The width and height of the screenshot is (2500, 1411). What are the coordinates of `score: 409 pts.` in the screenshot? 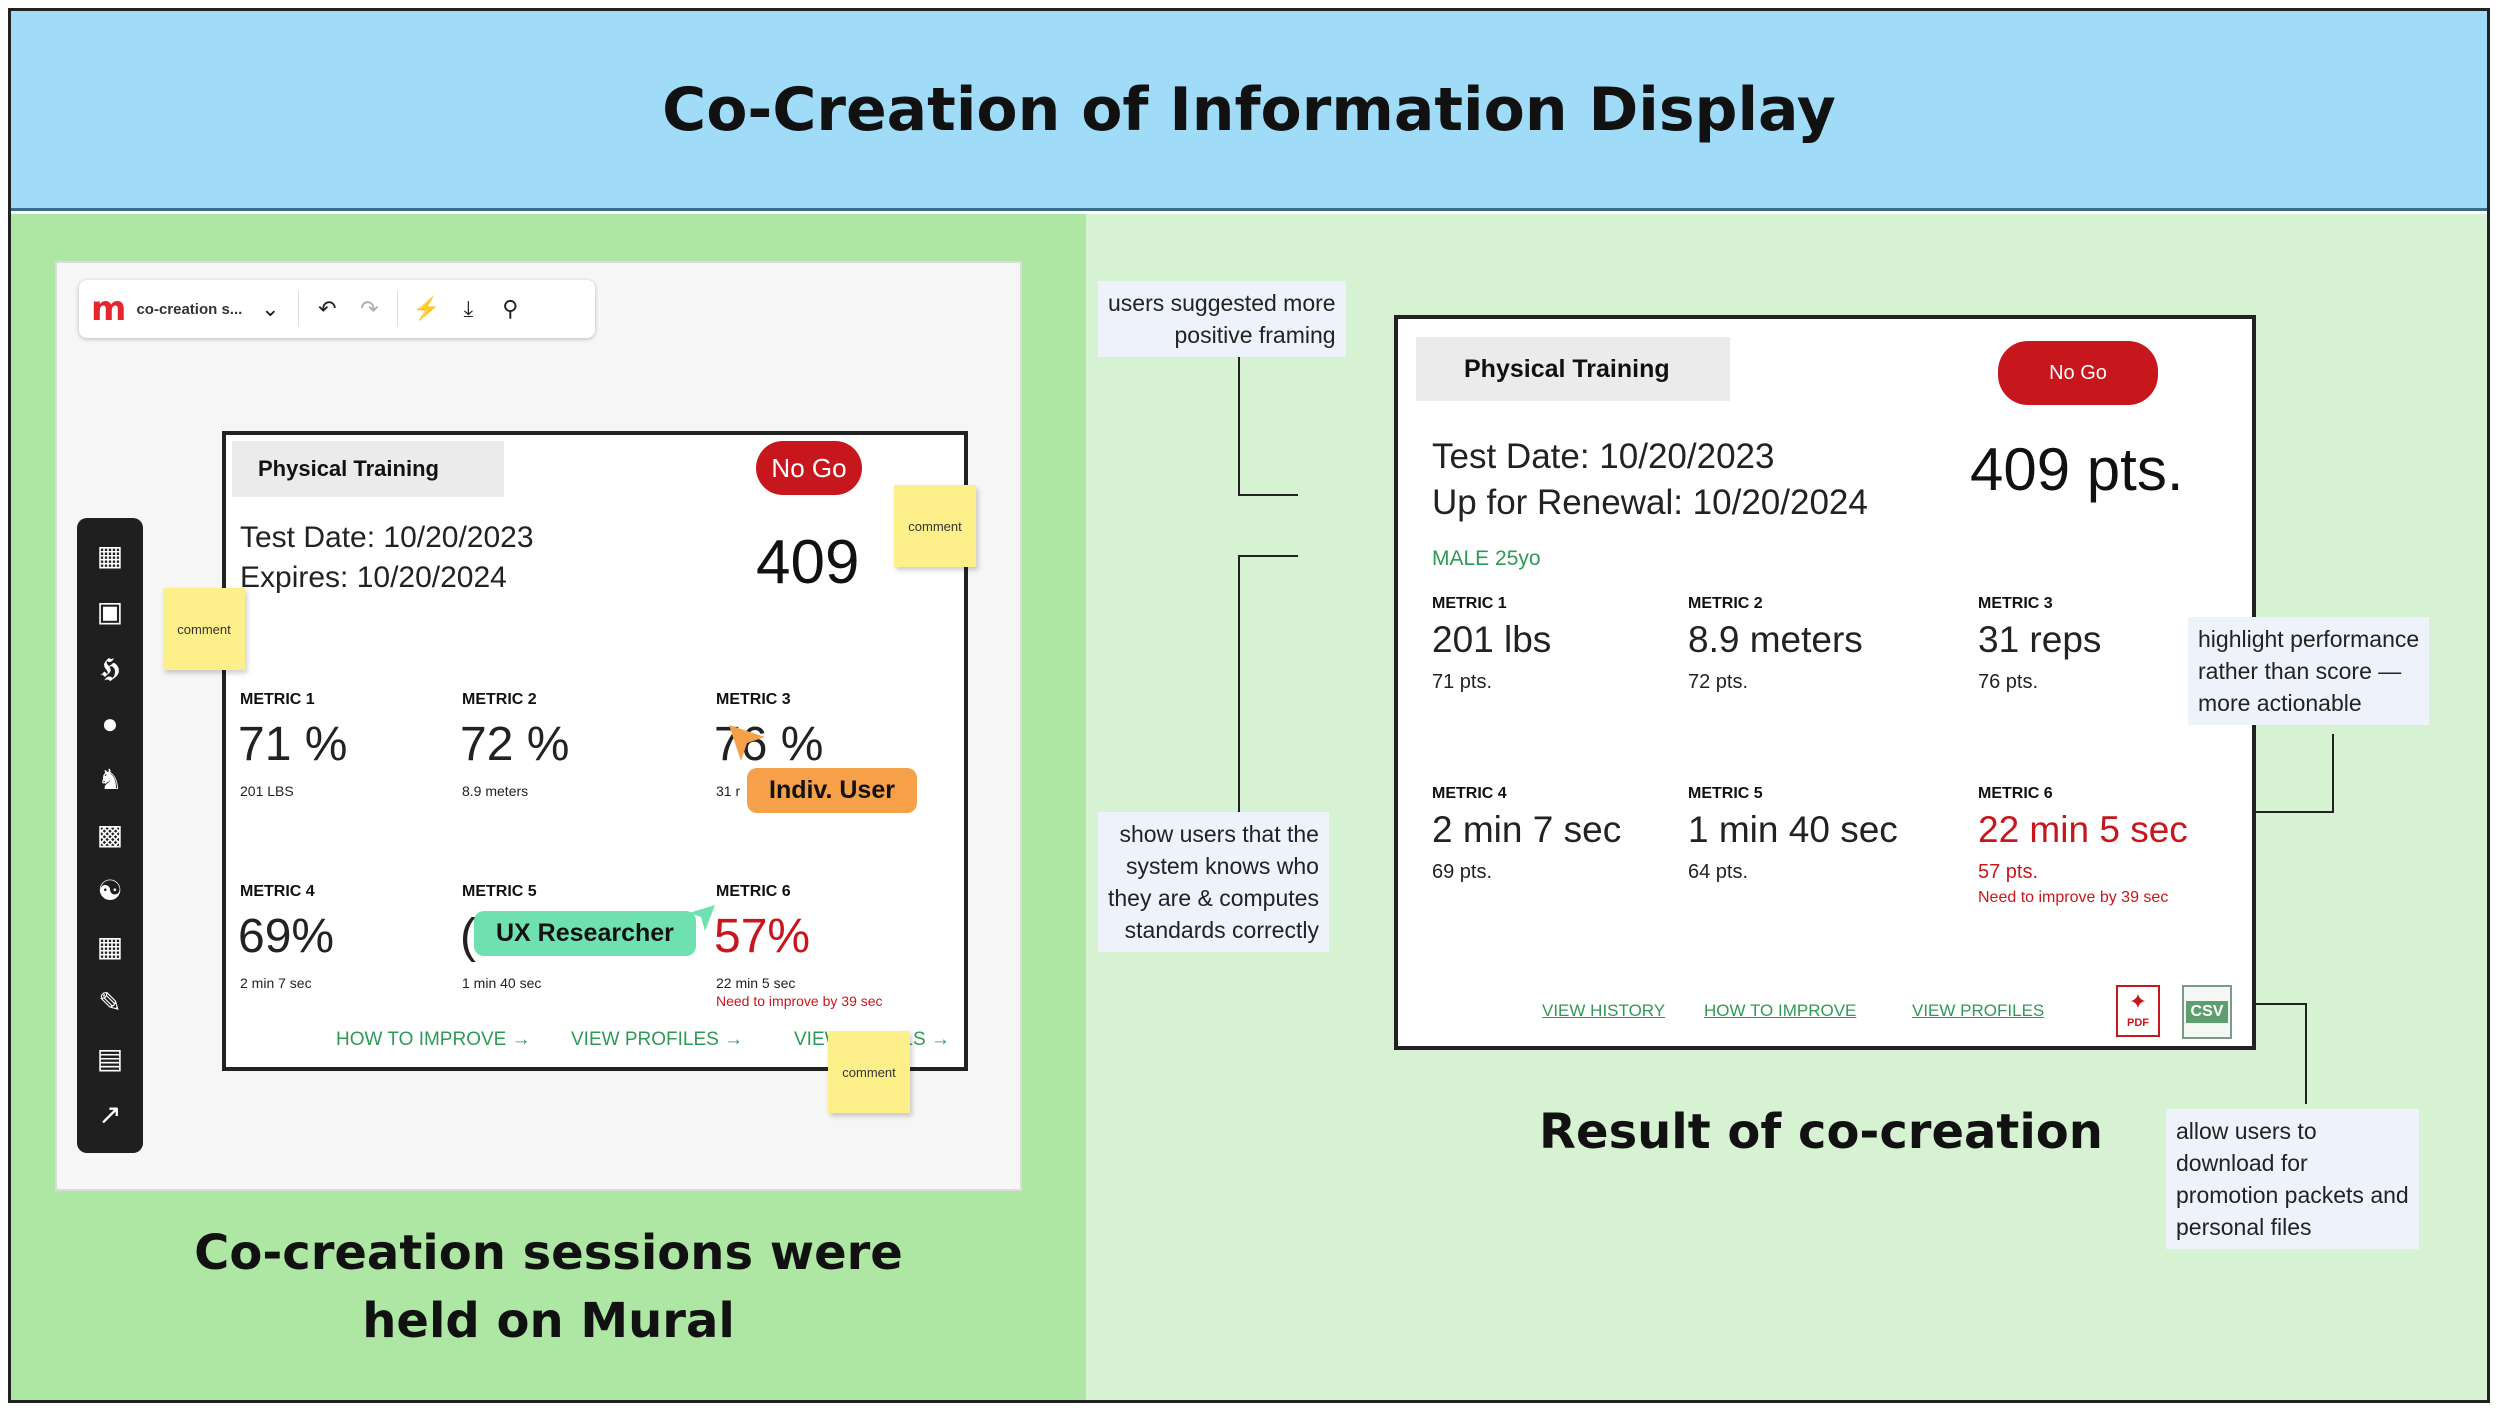 It's located at (2077, 469).